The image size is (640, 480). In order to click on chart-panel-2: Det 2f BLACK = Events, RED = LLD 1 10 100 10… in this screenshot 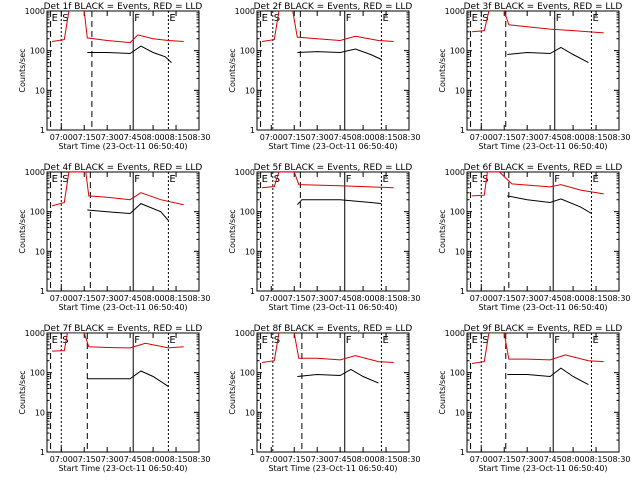, I will do `click(324, 76)`.